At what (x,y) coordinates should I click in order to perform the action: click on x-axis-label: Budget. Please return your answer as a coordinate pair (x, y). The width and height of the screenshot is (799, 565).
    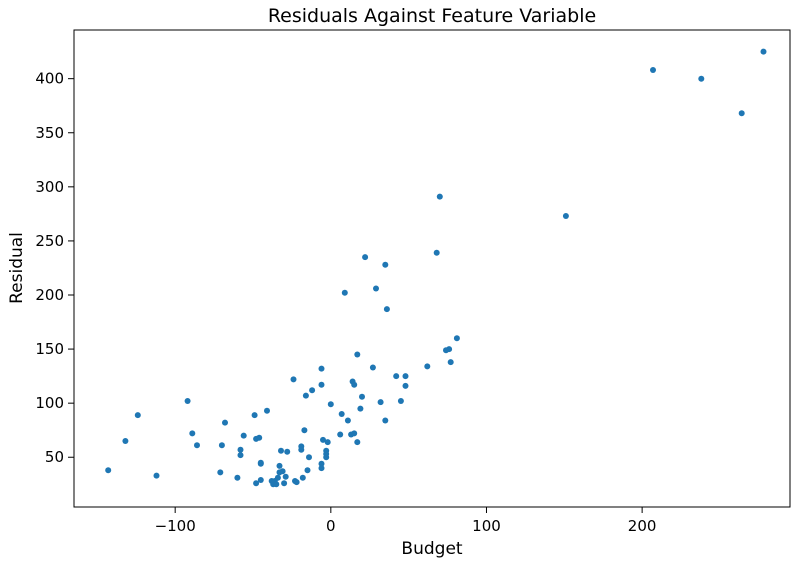
    Looking at the image, I should click on (431, 549).